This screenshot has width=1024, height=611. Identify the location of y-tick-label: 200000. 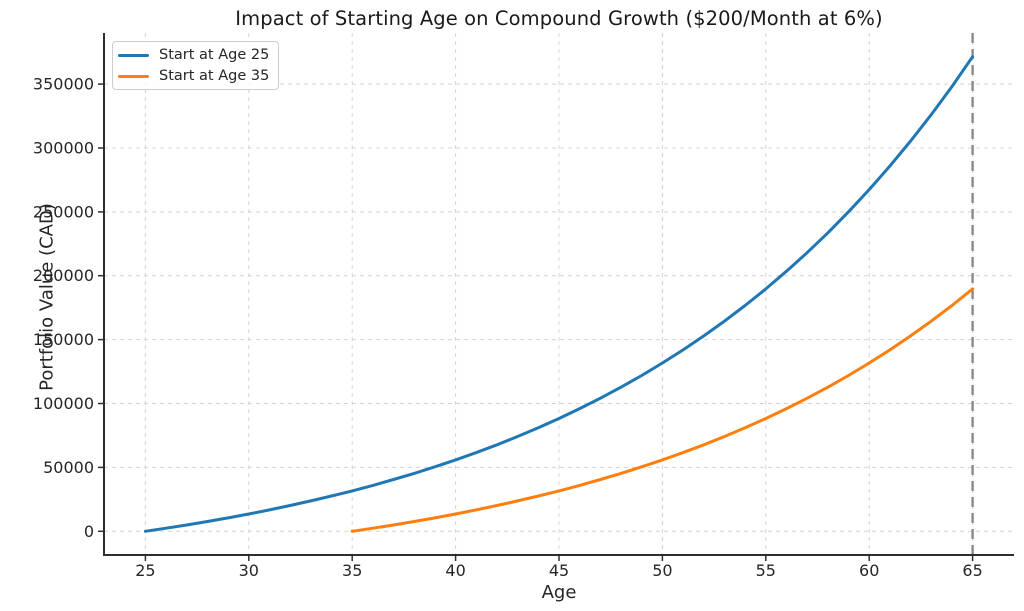
(63, 275).